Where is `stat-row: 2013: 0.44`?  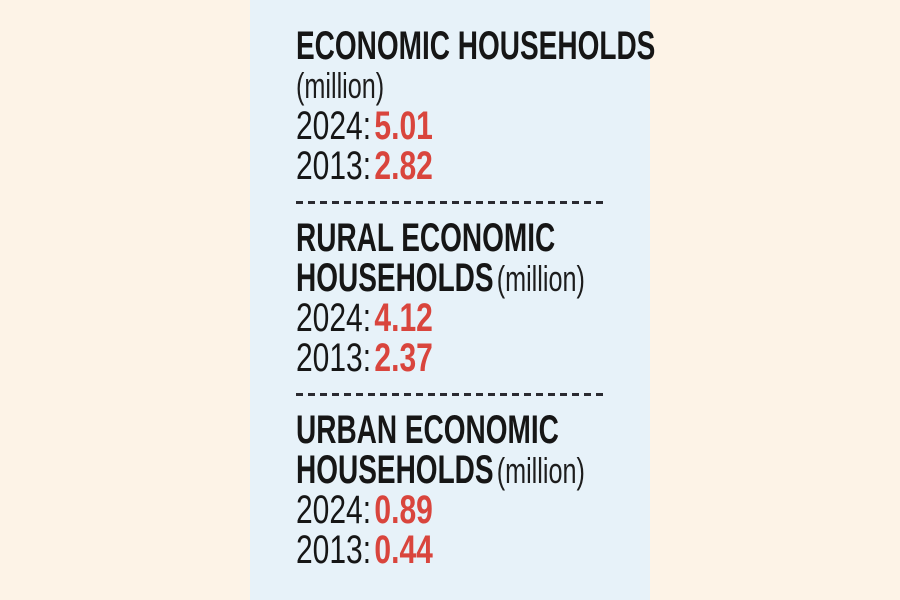
stat-row: 2013: 0.44 is located at coordinates (456, 550).